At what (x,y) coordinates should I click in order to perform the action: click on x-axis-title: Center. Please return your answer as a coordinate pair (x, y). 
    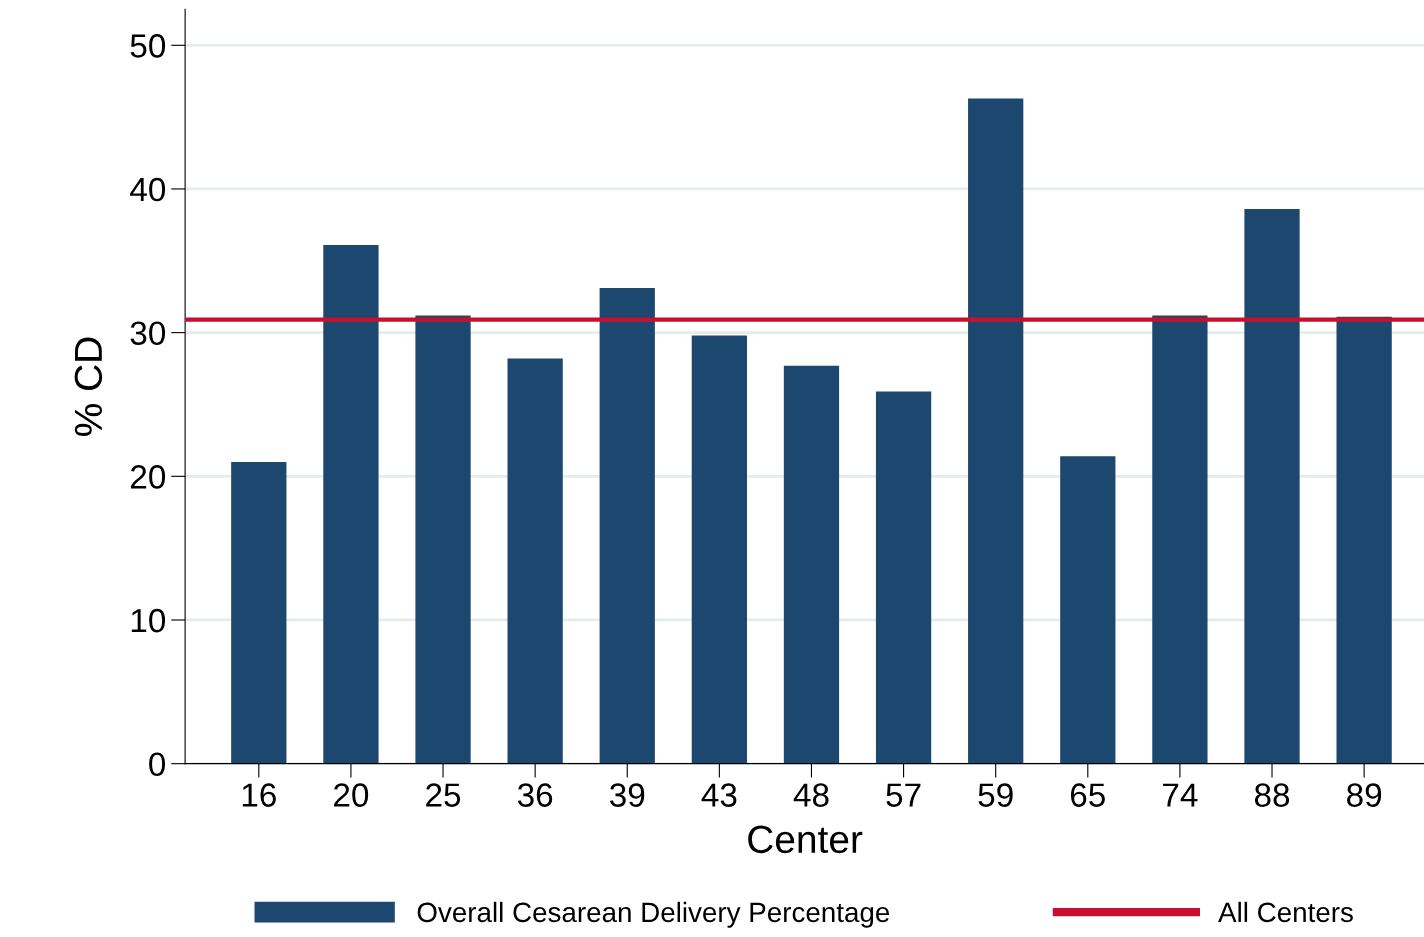
    Looking at the image, I should click on (805, 839).